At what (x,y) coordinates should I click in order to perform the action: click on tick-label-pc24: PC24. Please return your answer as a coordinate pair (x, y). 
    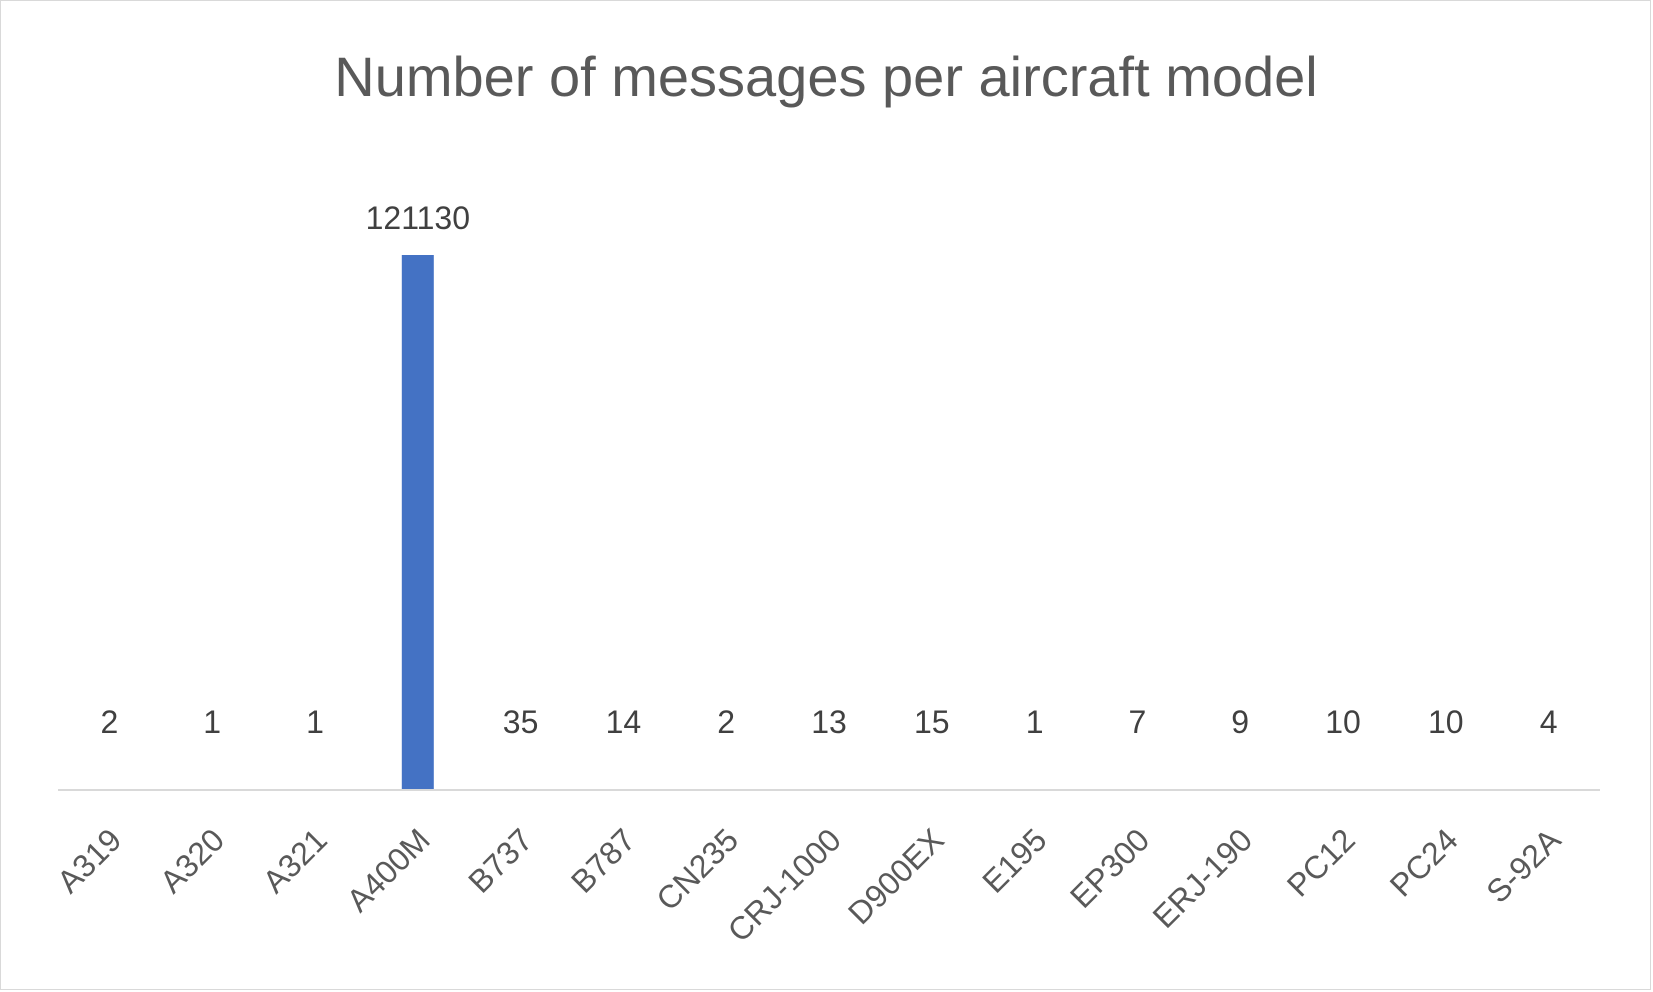
    Looking at the image, I should click on (1424, 862).